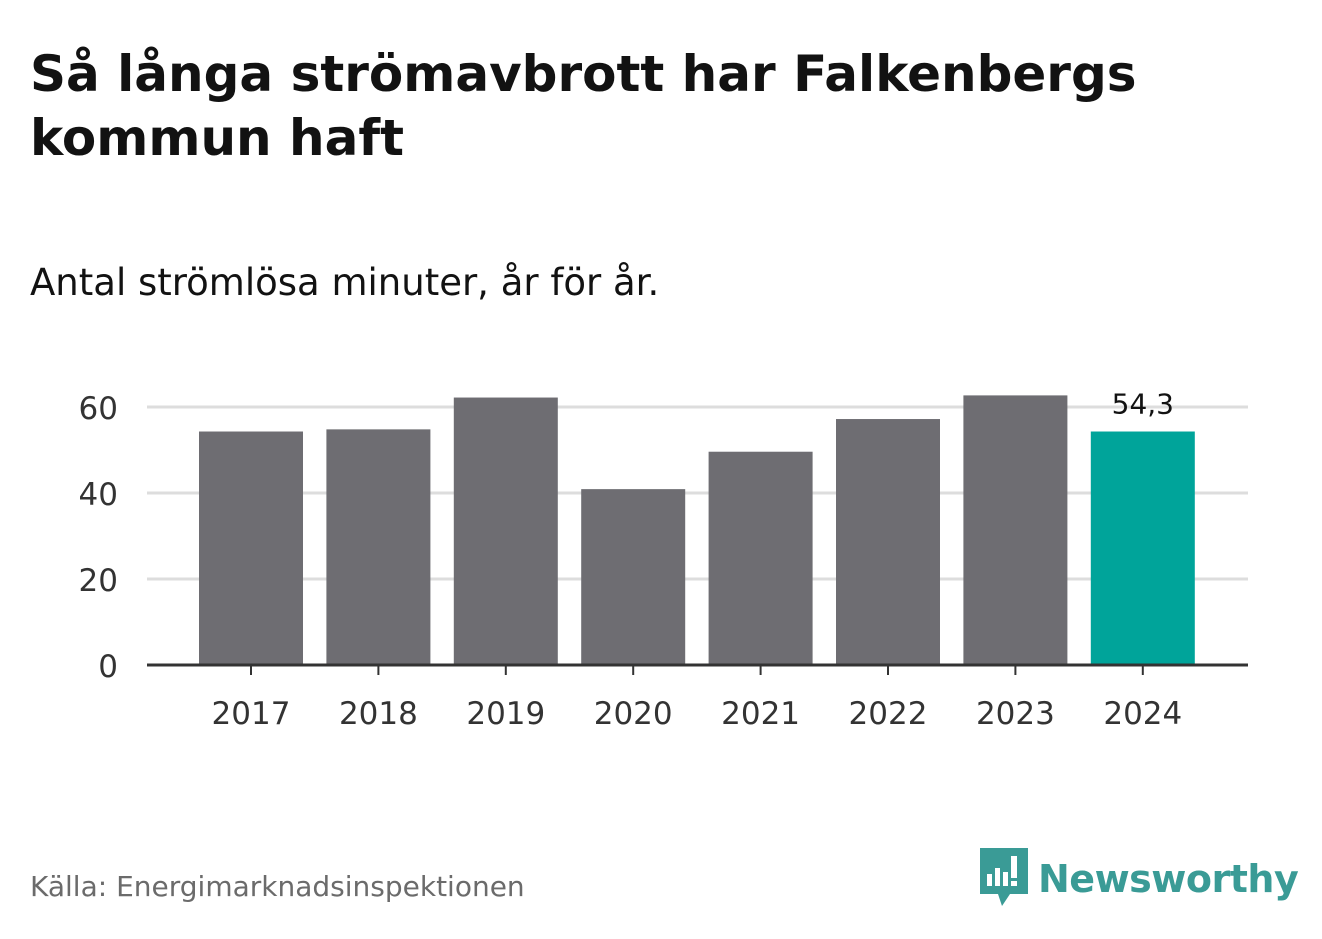  I want to click on bar-2018, so click(378, 547).